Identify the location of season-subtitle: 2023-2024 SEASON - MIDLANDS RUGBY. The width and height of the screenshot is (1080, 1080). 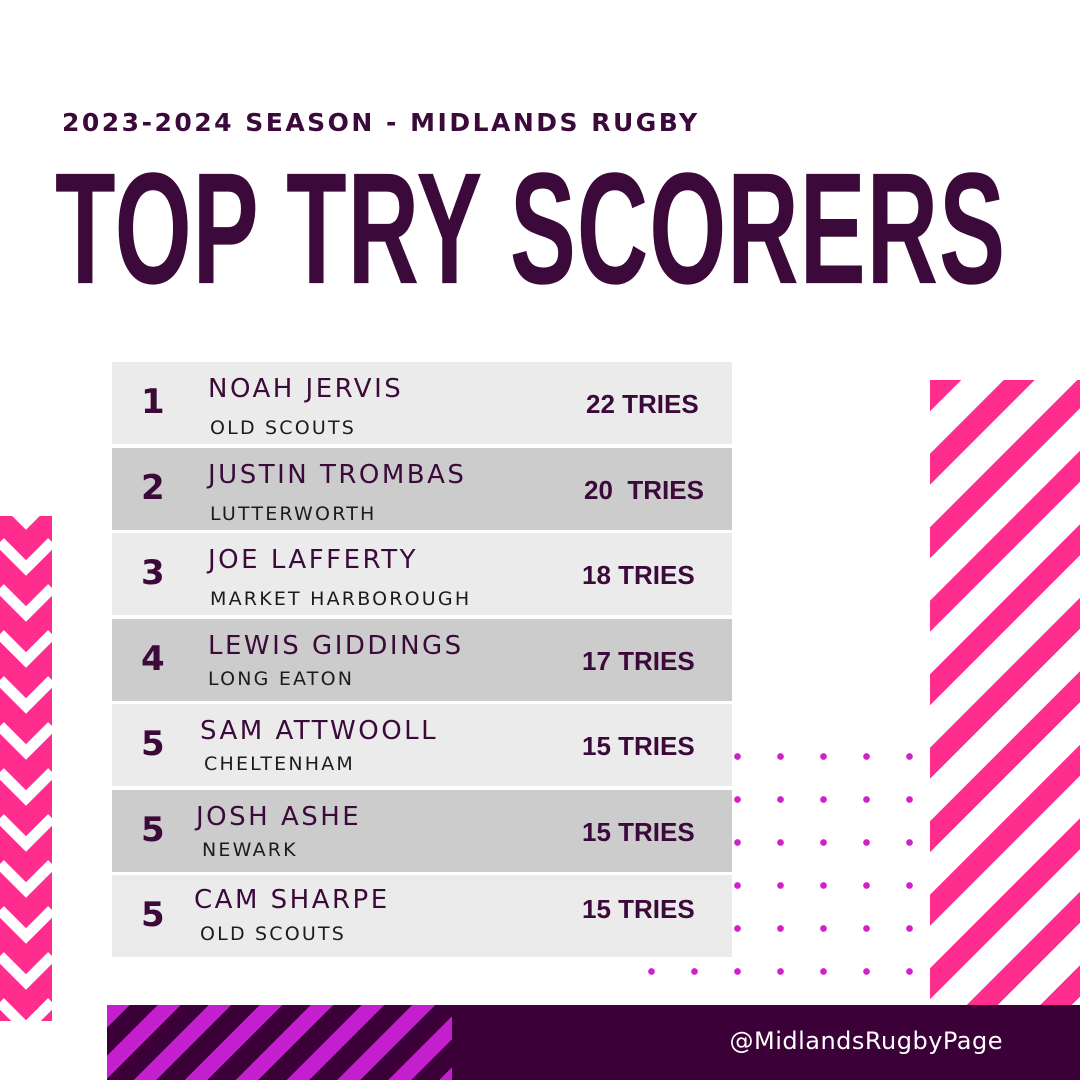
(381, 122).